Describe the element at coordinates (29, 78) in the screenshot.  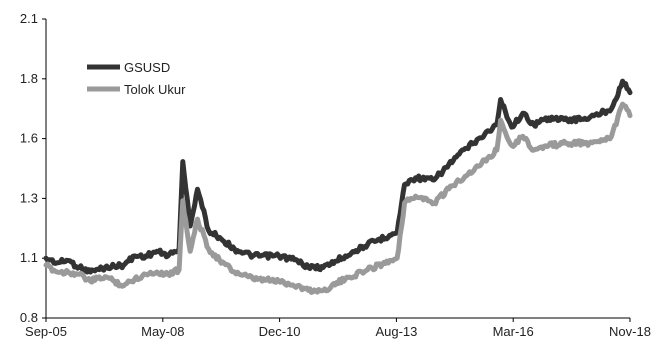
I see `y-tick-label: 1.8` at that location.